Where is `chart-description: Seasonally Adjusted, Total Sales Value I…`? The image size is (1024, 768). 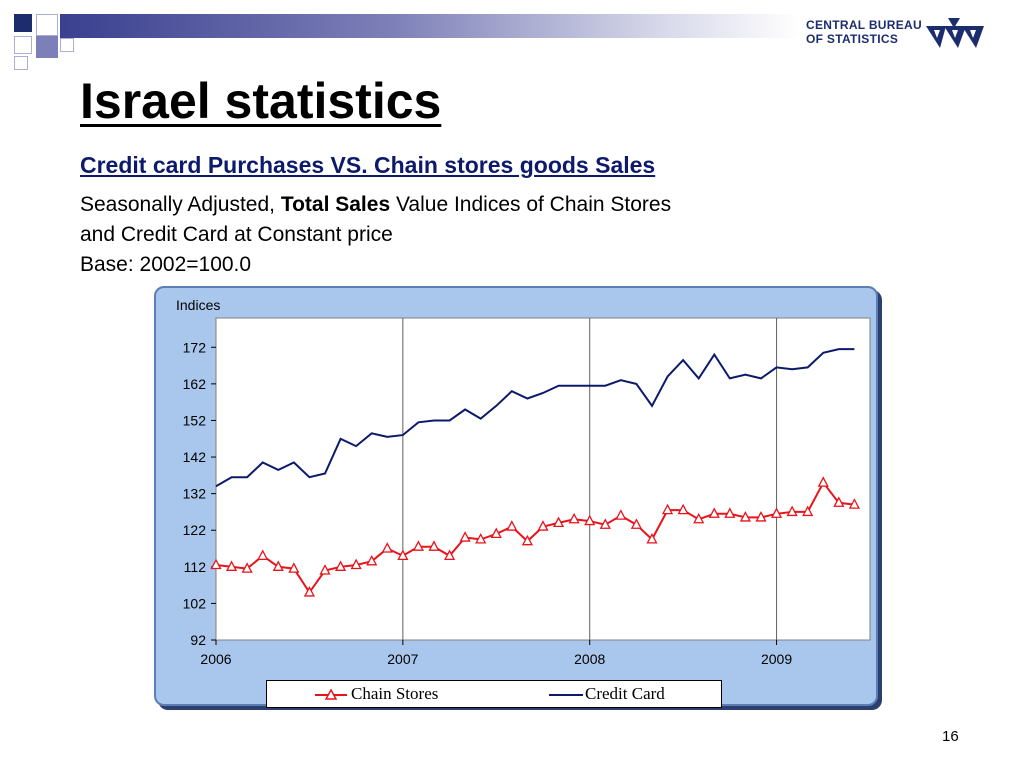
chart-description: Seasonally Adjusted, Total Sales Value I… is located at coordinates (375, 235).